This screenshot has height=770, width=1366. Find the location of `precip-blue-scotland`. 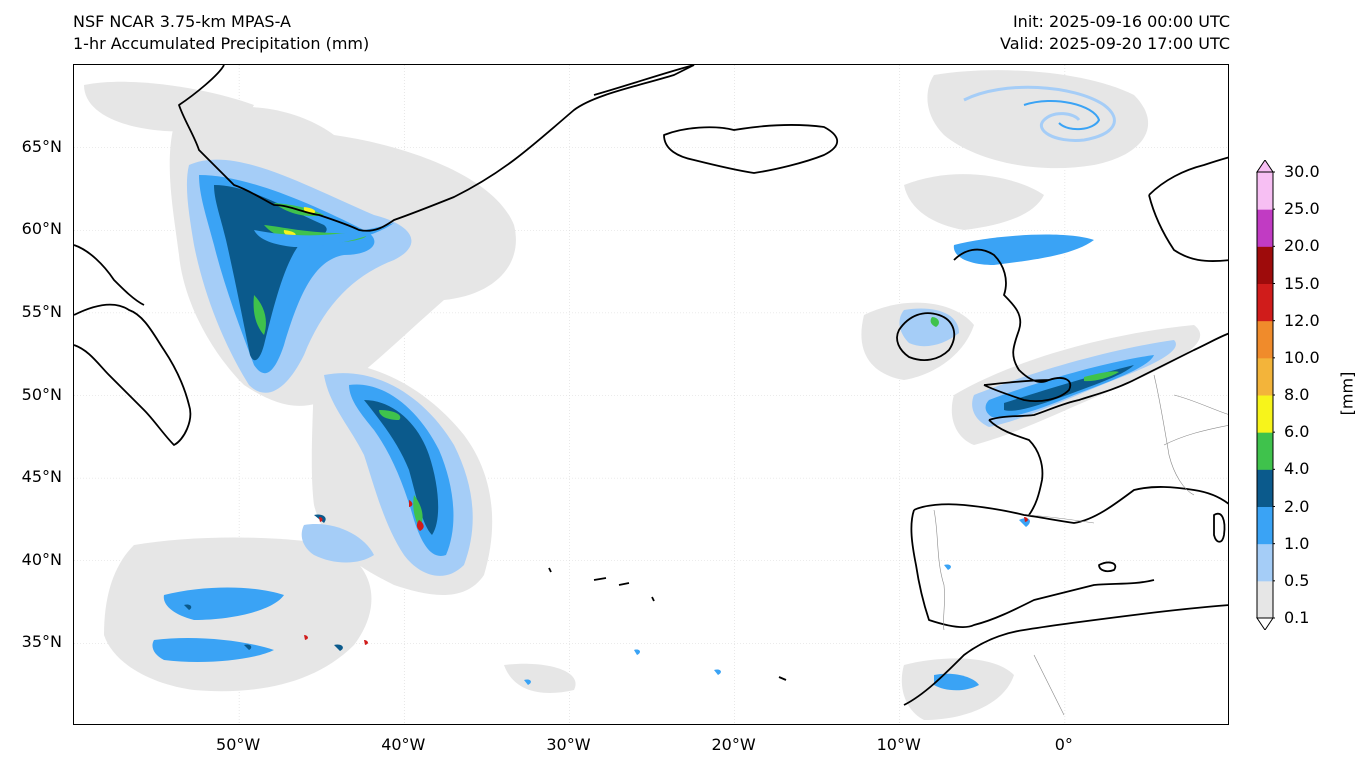

precip-blue-scotland is located at coordinates (1023, 249).